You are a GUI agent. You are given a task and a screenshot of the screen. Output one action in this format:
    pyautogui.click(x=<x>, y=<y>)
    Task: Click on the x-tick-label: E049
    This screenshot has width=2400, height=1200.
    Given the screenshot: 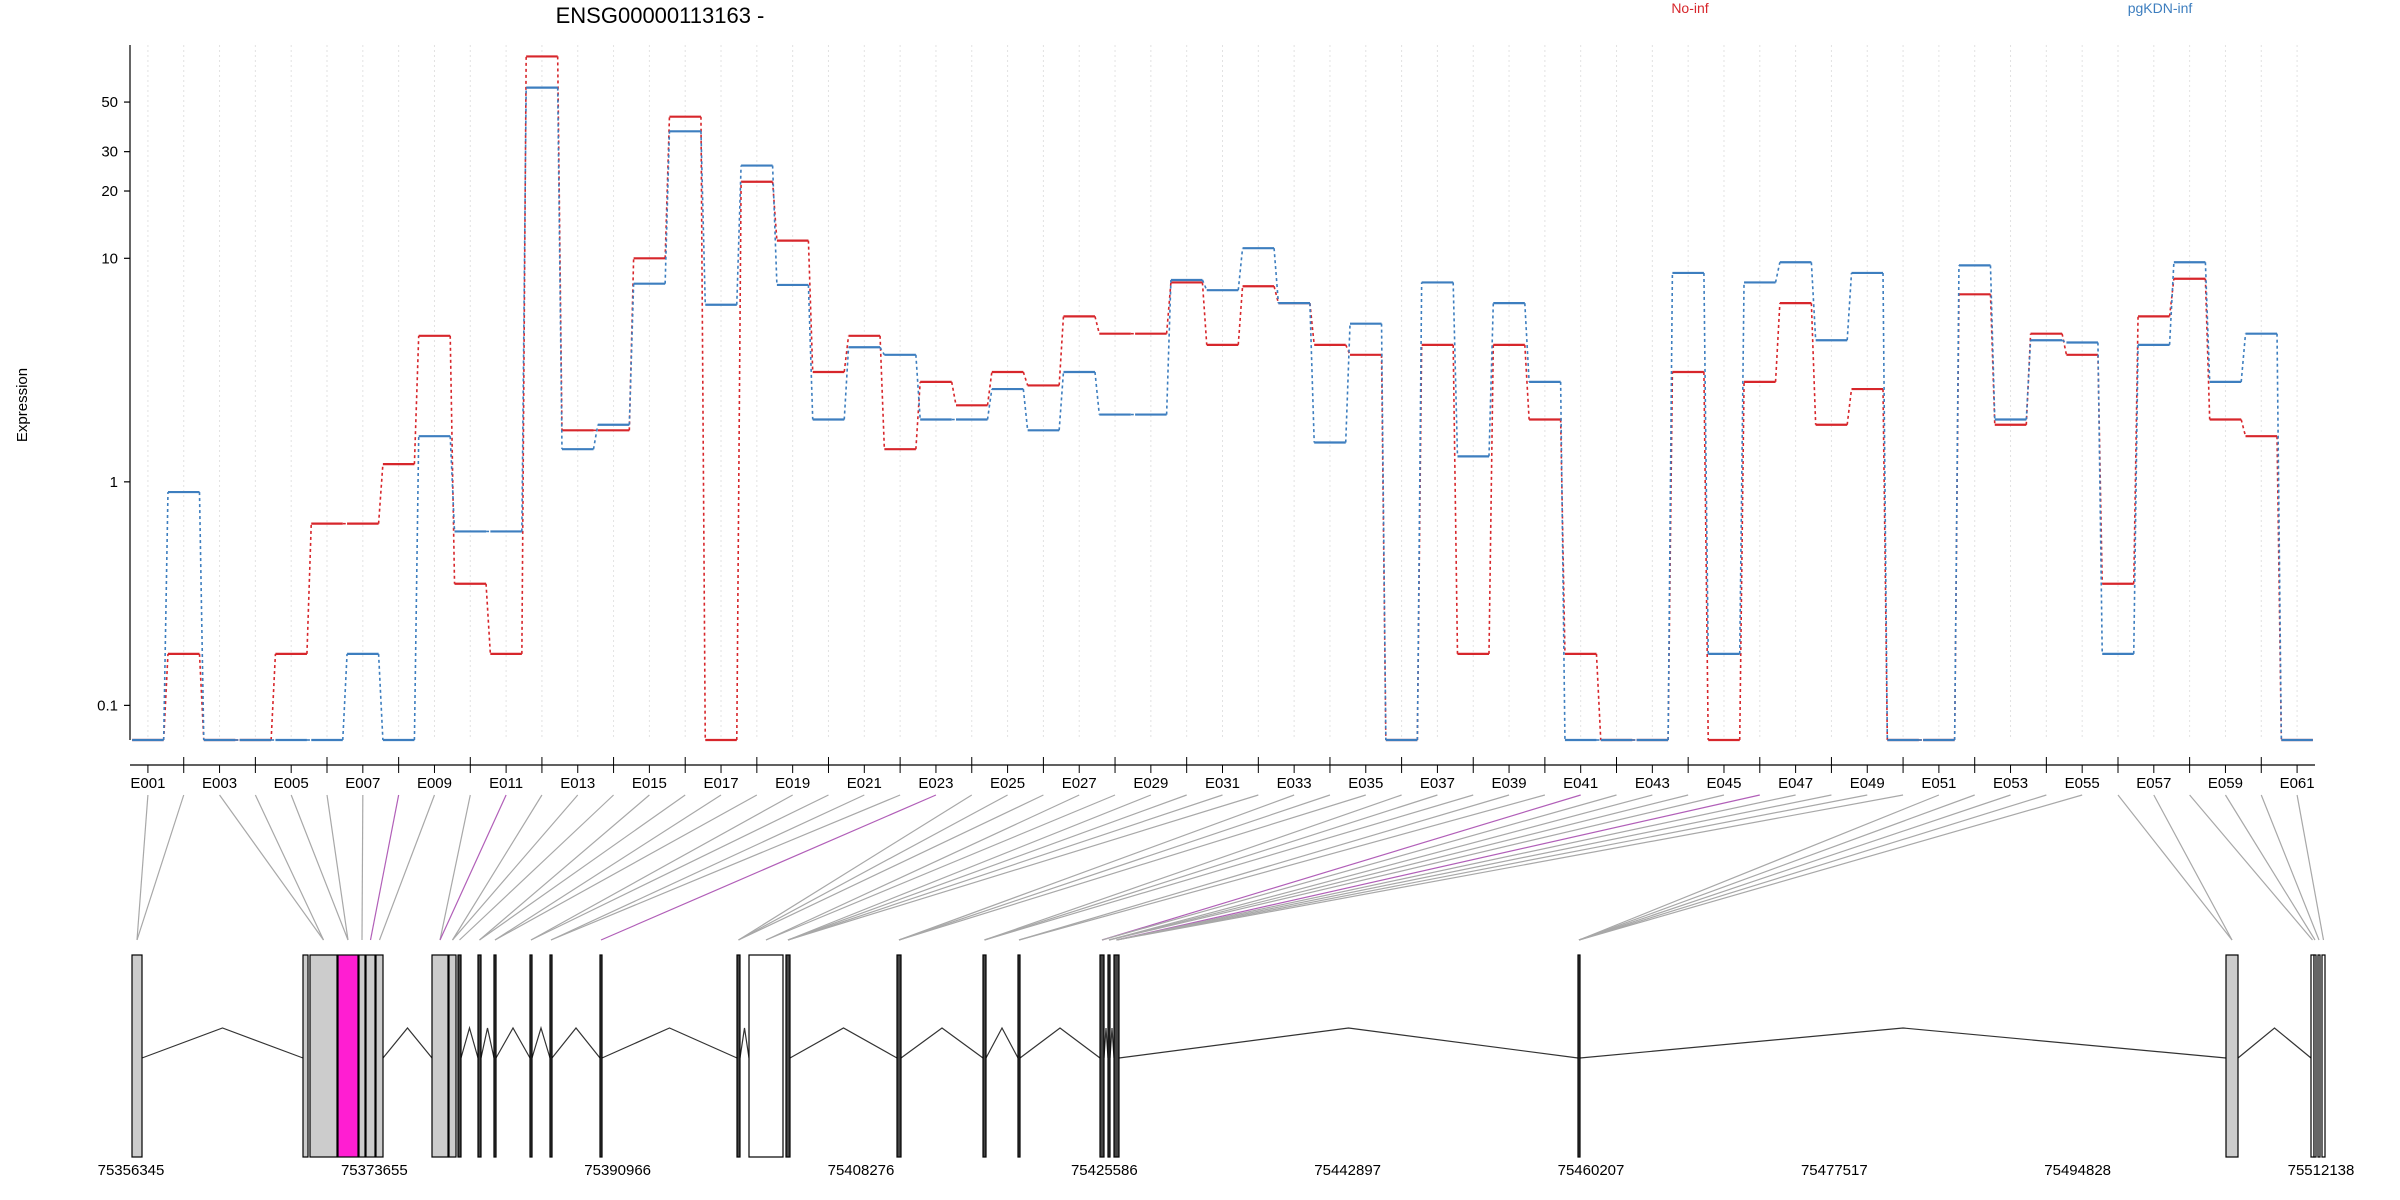 What is the action you would take?
    pyautogui.click(x=1867, y=783)
    